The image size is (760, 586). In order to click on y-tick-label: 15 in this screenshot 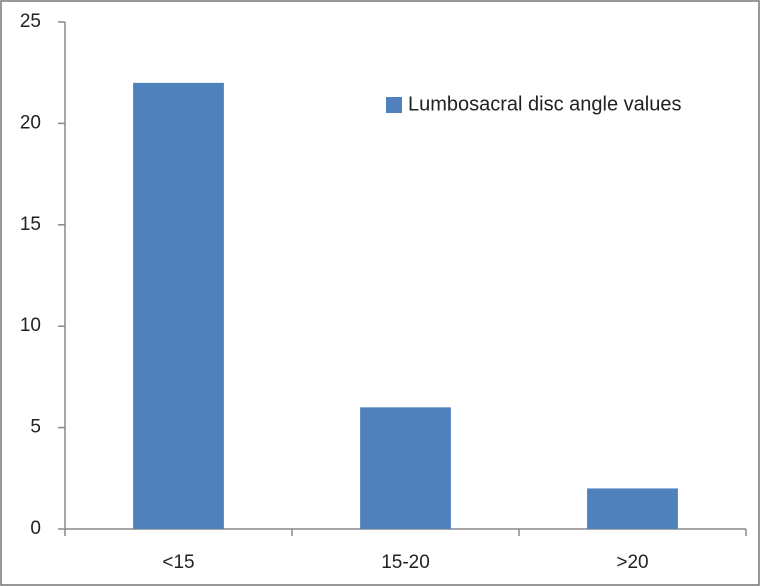, I will do `click(30, 224)`.